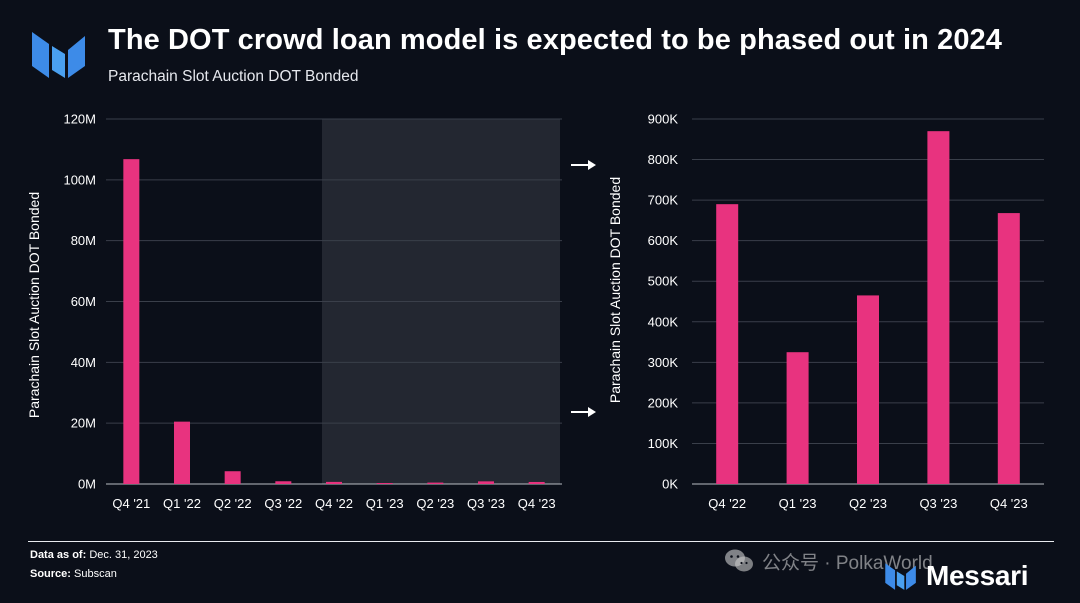  I want to click on brand-name: Messari, so click(977, 575).